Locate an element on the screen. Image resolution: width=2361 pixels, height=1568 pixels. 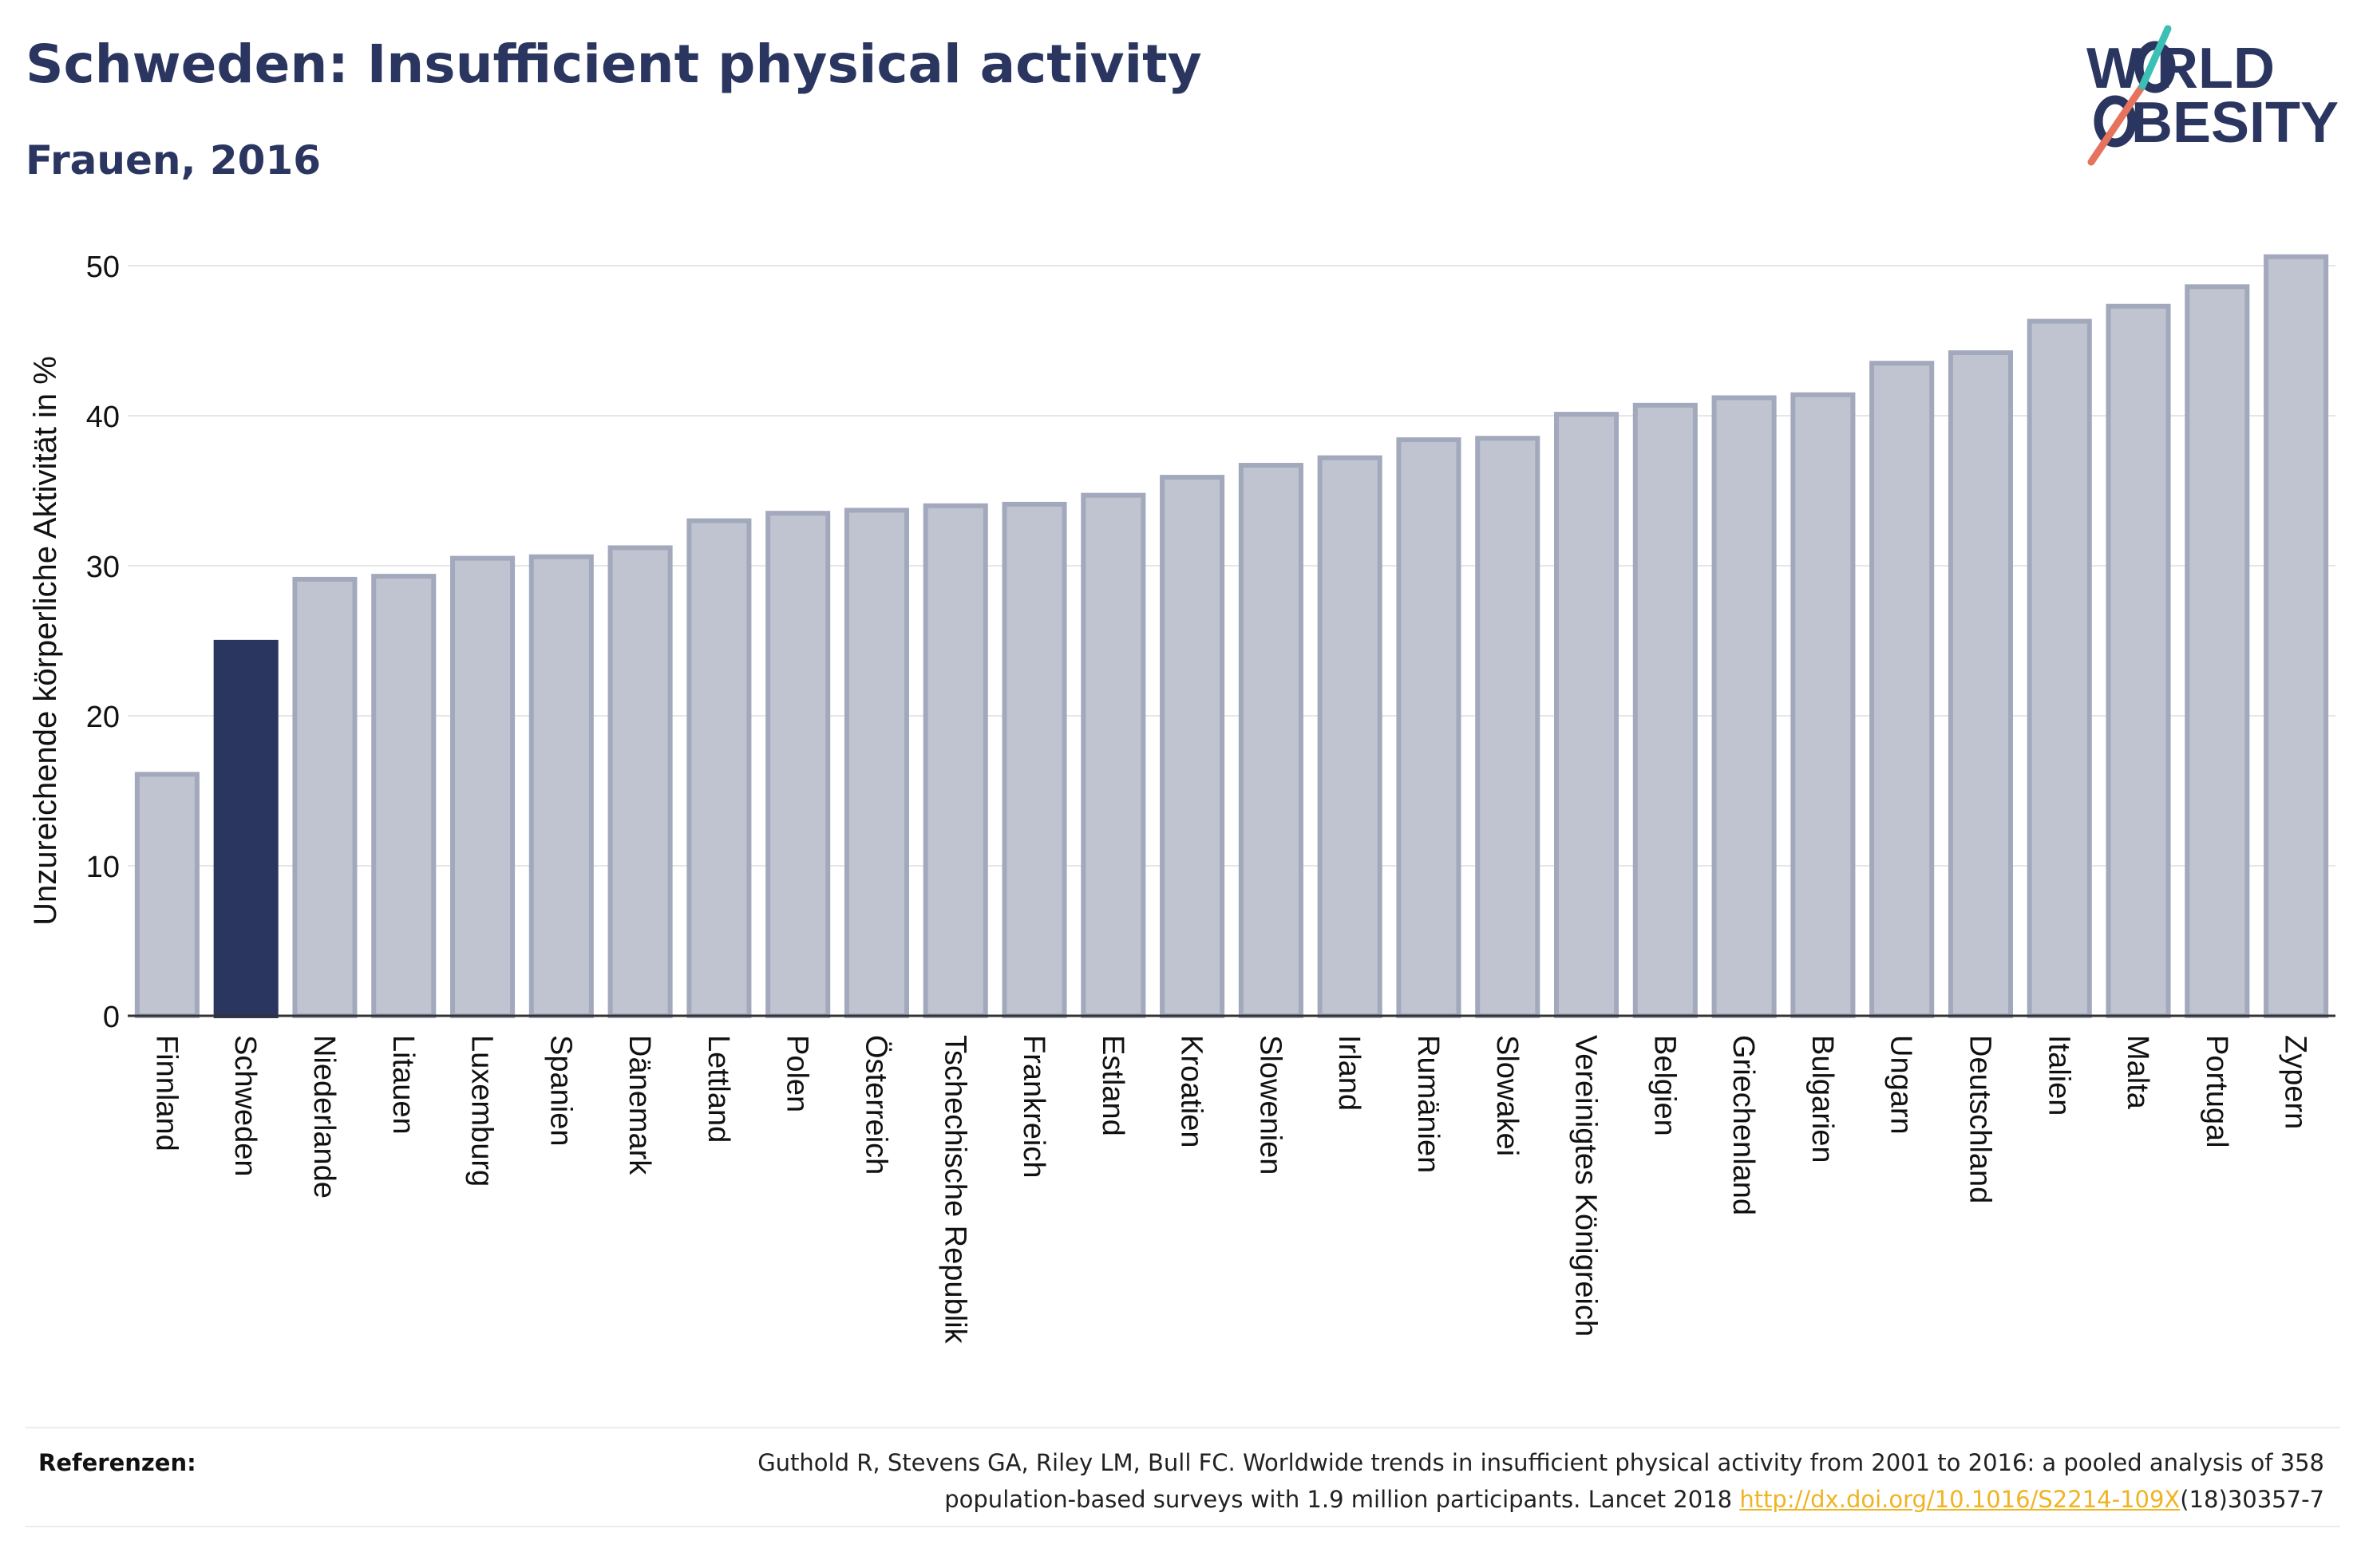
x-tick-label: Litauen is located at coordinates (403, 1085).